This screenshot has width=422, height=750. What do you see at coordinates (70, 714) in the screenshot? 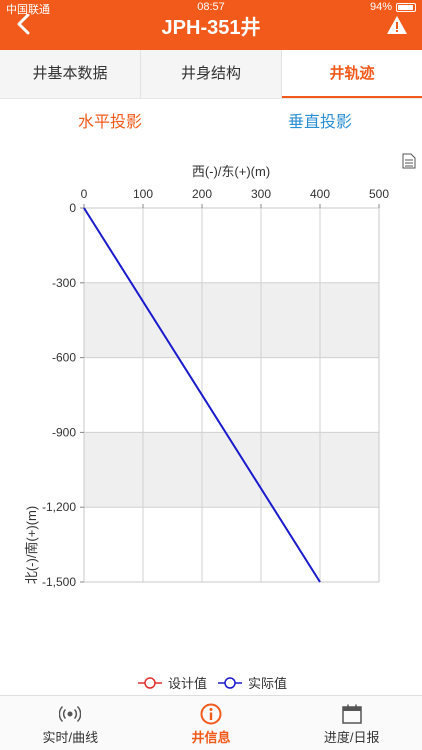
I see `broadcast-icon` at bounding box center [70, 714].